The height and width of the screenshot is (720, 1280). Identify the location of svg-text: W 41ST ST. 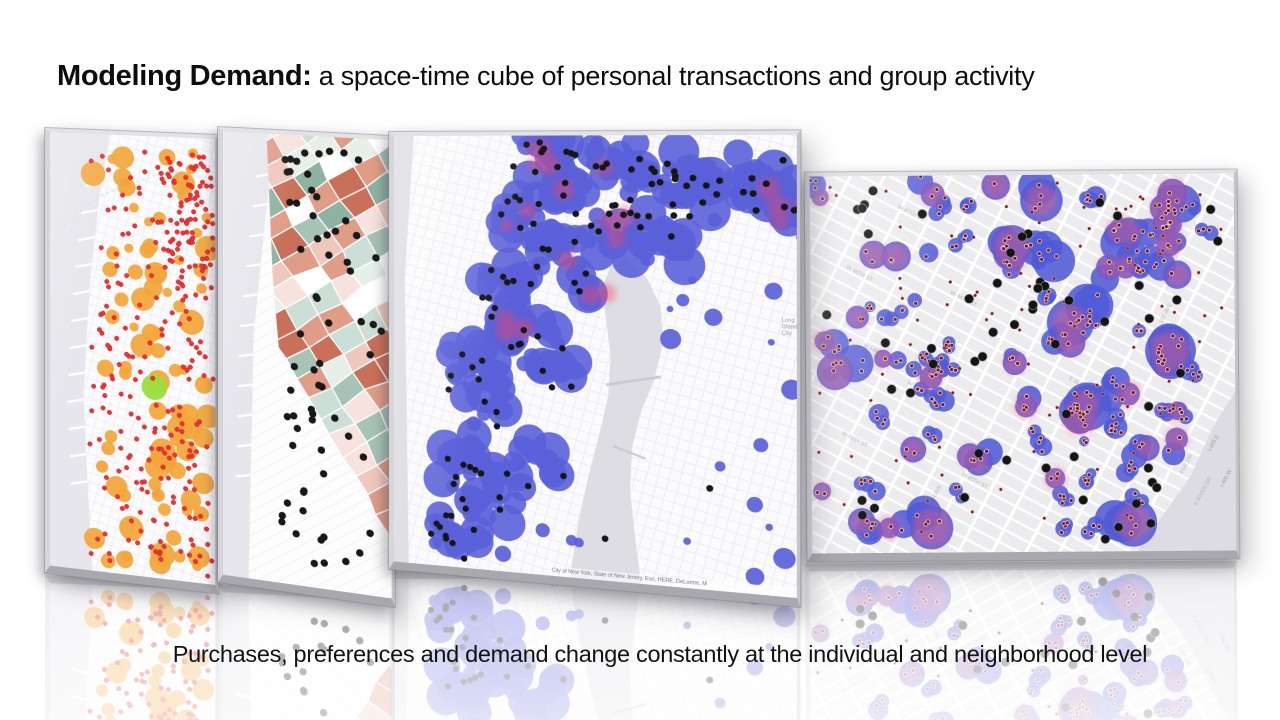
(854, 684).